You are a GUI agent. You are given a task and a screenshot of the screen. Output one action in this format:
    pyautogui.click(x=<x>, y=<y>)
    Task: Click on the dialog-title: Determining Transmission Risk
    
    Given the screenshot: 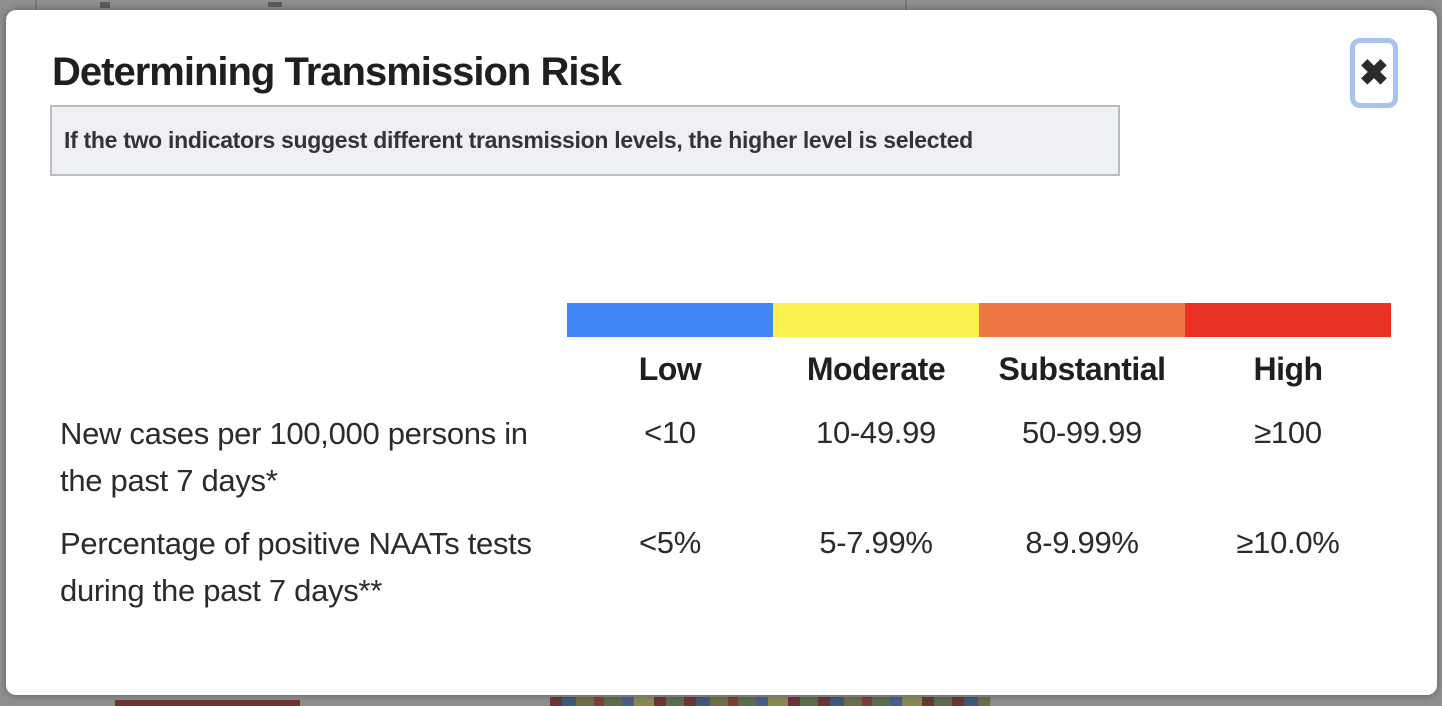 What is the action you would take?
    pyautogui.click(x=337, y=72)
    